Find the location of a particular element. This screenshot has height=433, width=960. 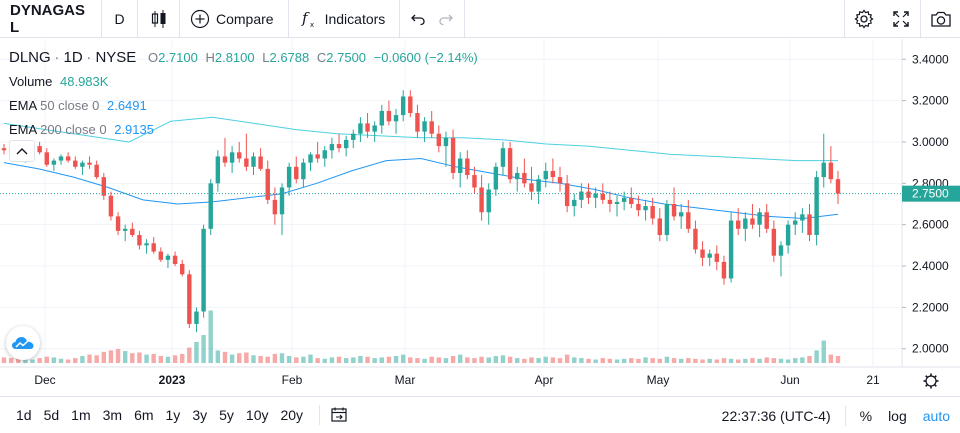

range-button-5y: 5y is located at coordinates (226, 415).